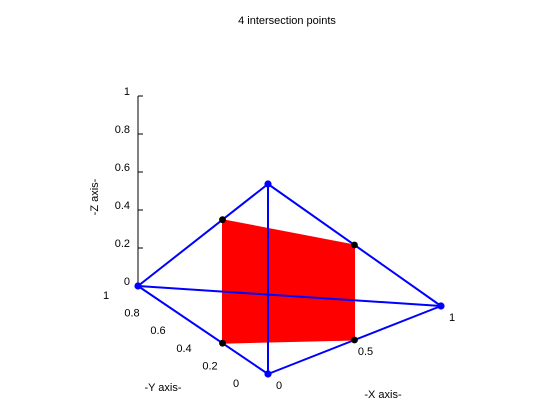 The width and height of the screenshot is (560, 420). Describe the element at coordinates (162, 388) in the screenshot. I see `y-axis-label: -Y axis-` at that location.